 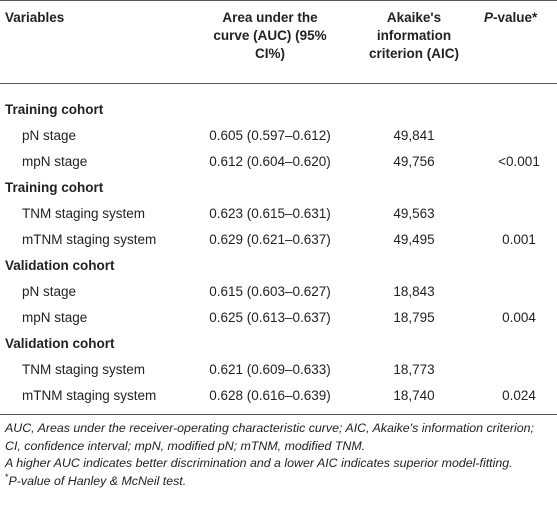 What do you see at coordinates (270, 161) in the screenshot?
I see `cell-auc: 0.612 (0.604–0.620)` at bounding box center [270, 161].